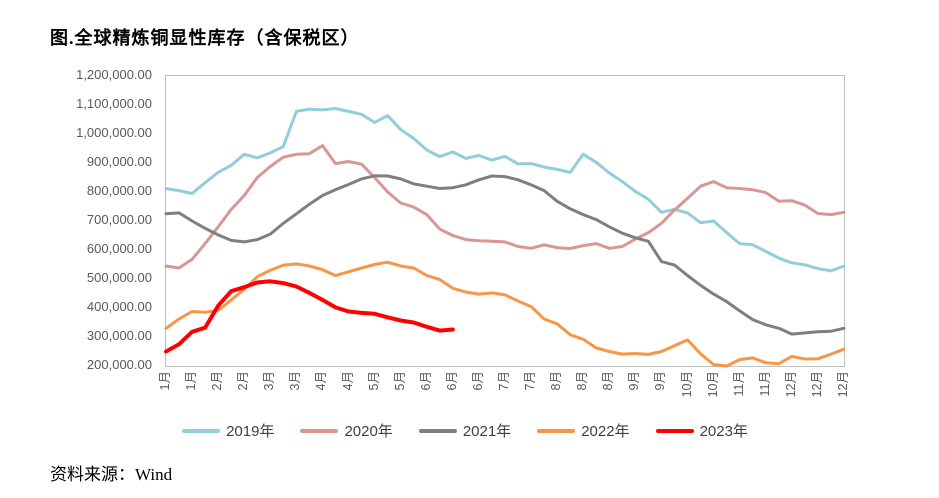 The width and height of the screenshot is (939, 498). I want to click on legend-swatch-2023年, so click(674, 430).